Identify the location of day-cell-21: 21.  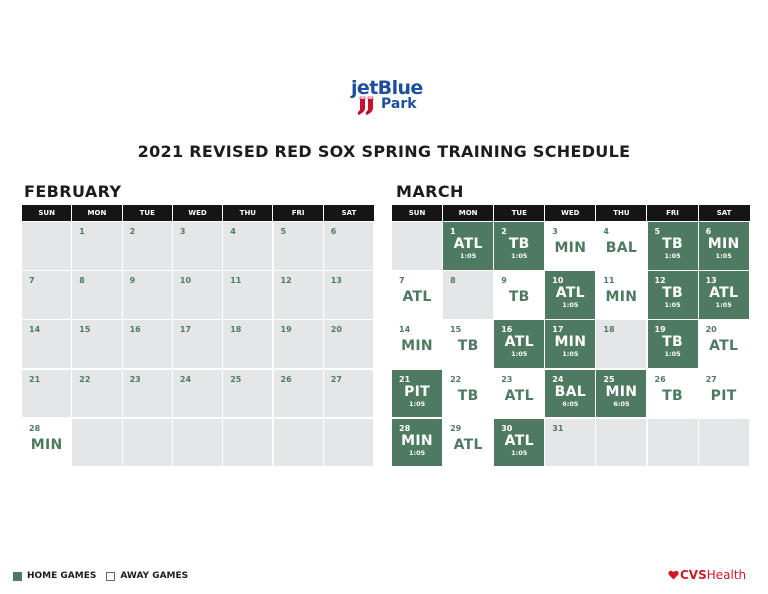
(47, 394).